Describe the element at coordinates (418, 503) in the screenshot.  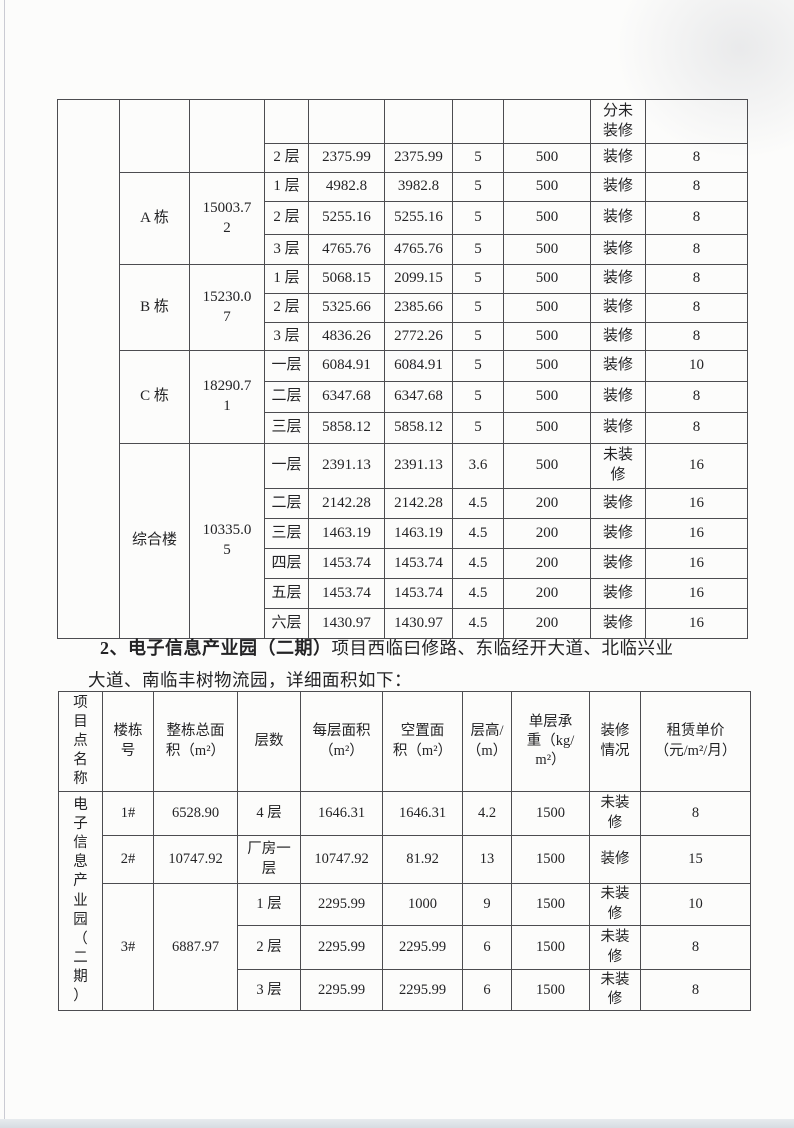
I see `vacant-area-cell: 2142.28` at that location.